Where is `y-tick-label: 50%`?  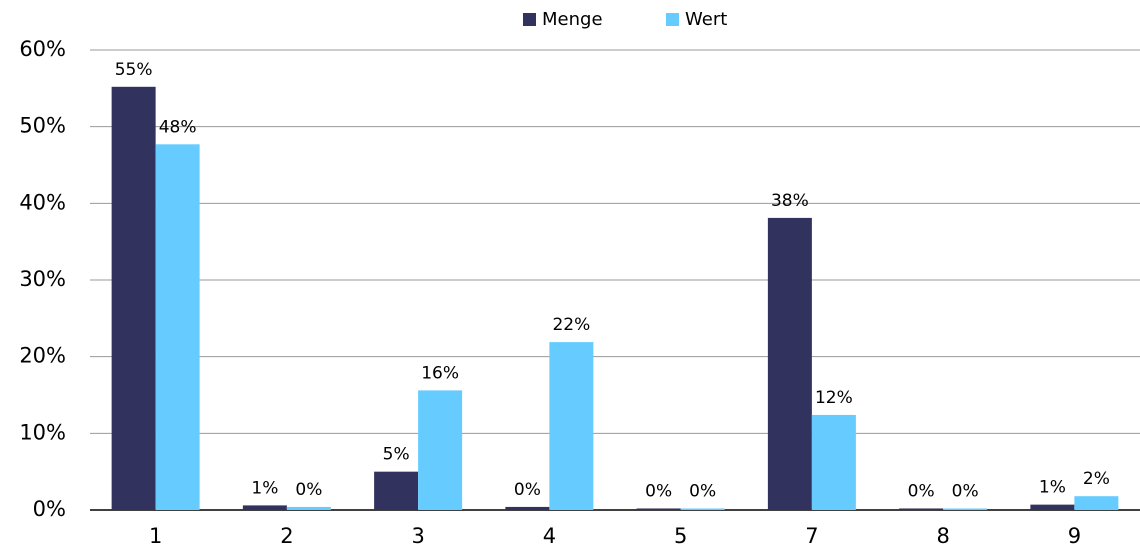
y-tick-label: 50% is located at coordinates (42, 126).